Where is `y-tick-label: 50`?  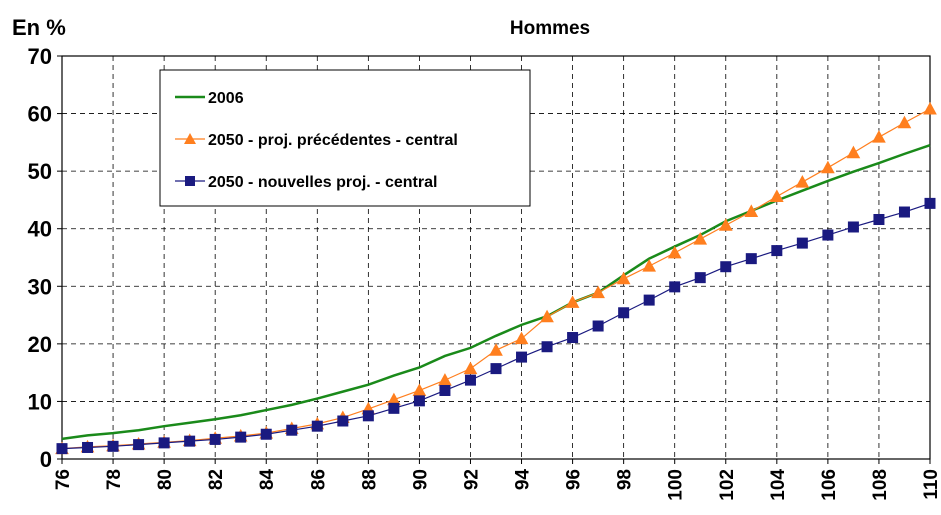
y-tick-label: 50 is located at coordinates (40, 171).